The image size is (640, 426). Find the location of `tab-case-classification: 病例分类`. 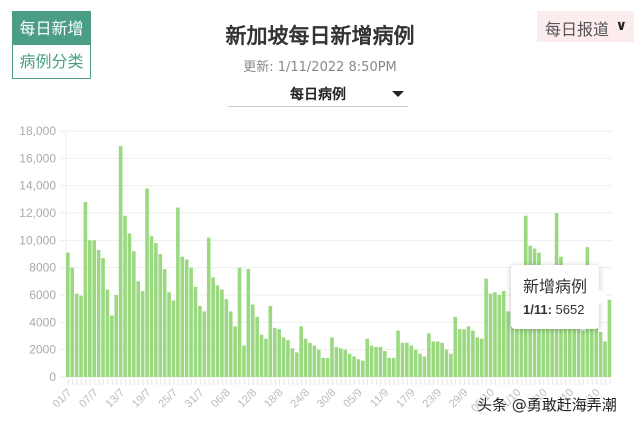

tab-case-classification: 病例分类 is located at coordinates (51, 61).